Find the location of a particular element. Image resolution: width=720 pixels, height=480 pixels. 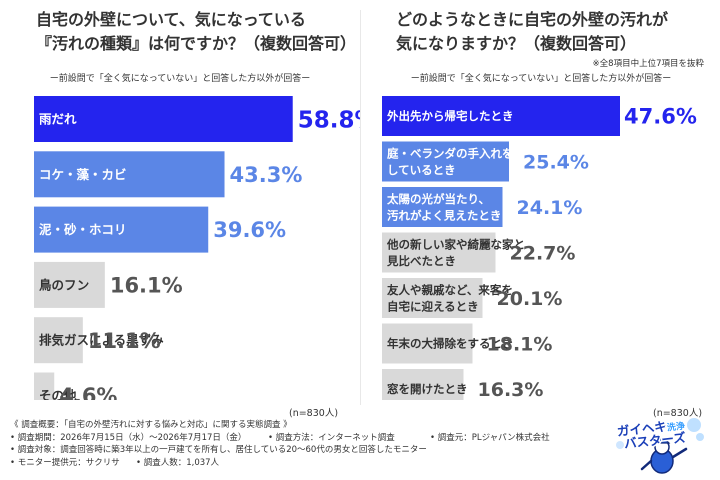

category-label: コケ・藻・カビ is located at coordinates (83, 174).